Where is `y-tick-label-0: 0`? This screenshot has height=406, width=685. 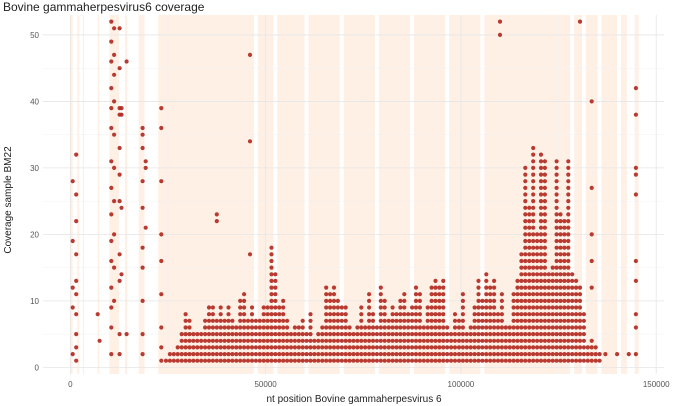 y-tick-label-0: 0 is located at coordinates (37, 367).